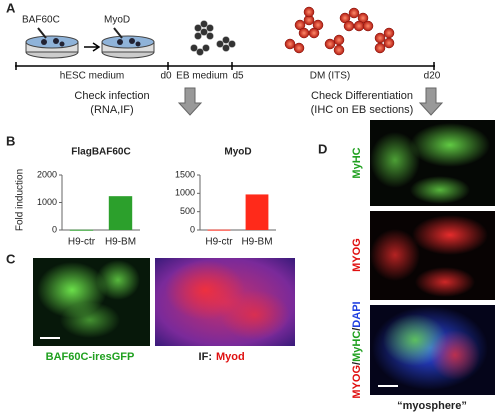 The height and width of the screenshot is (415, 500). What do you see at coordinates (357, 382) in the screenshot?
I see `merge-part: MYOG` at bounding box center [357, 382].